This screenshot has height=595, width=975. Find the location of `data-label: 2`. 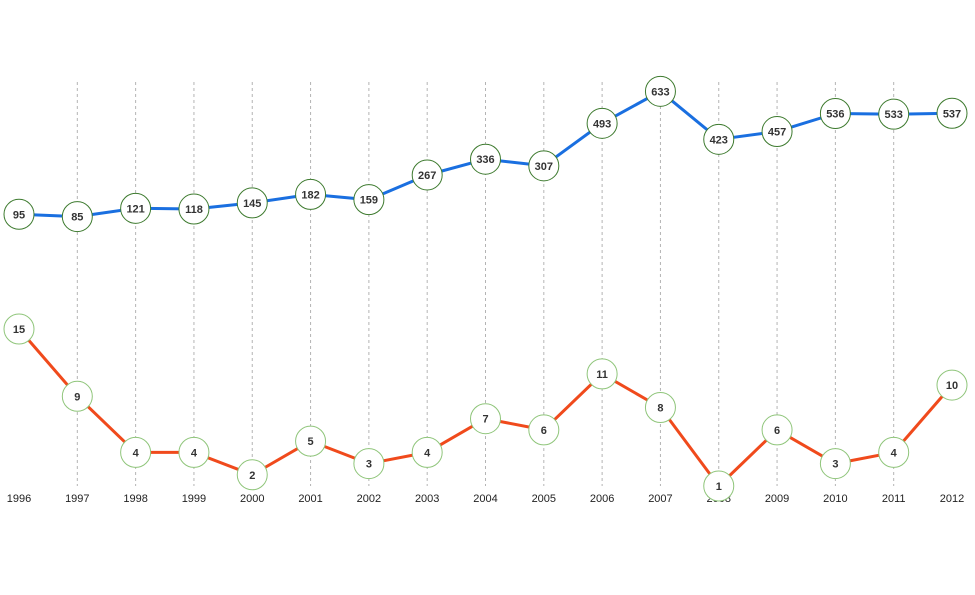

data-label: 2 is located at coordinates (252, 476).